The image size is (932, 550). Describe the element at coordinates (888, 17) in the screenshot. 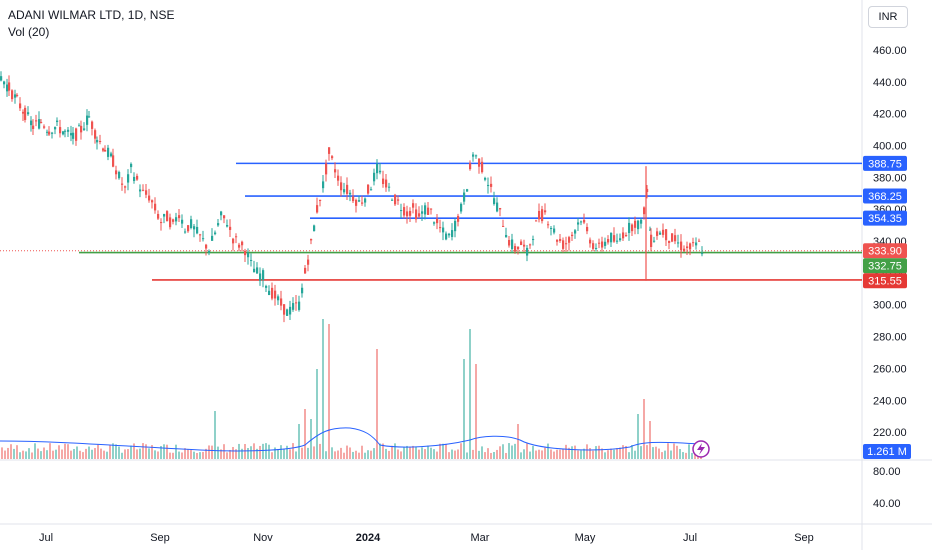

I see `currency-selector: INR` at that location.